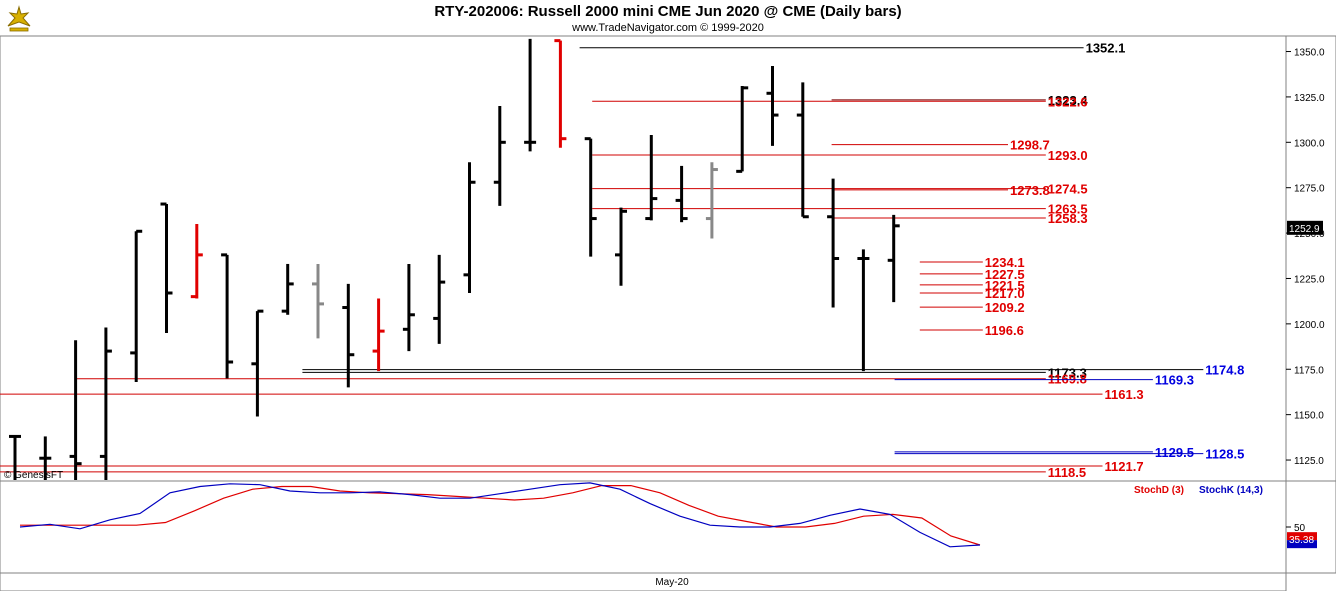  Describe the element at coordinates (1106, 48) in the screenshot. I see `level-label-0: 1352.1` at that location.